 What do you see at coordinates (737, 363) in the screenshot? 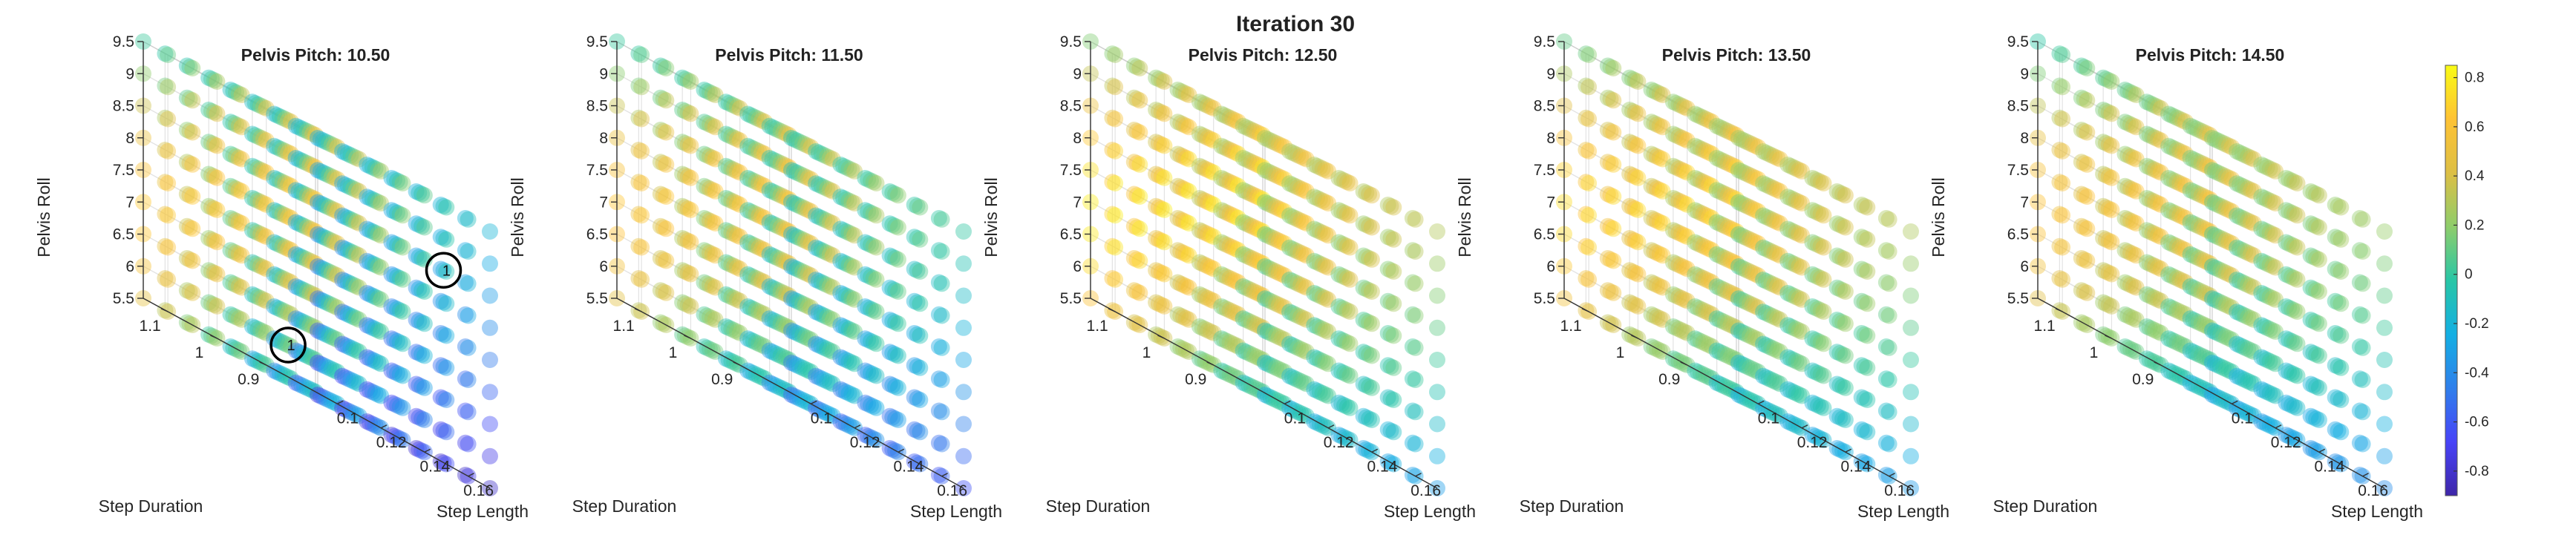
I see `y-tick-mark` at bounding box center [737, 363].